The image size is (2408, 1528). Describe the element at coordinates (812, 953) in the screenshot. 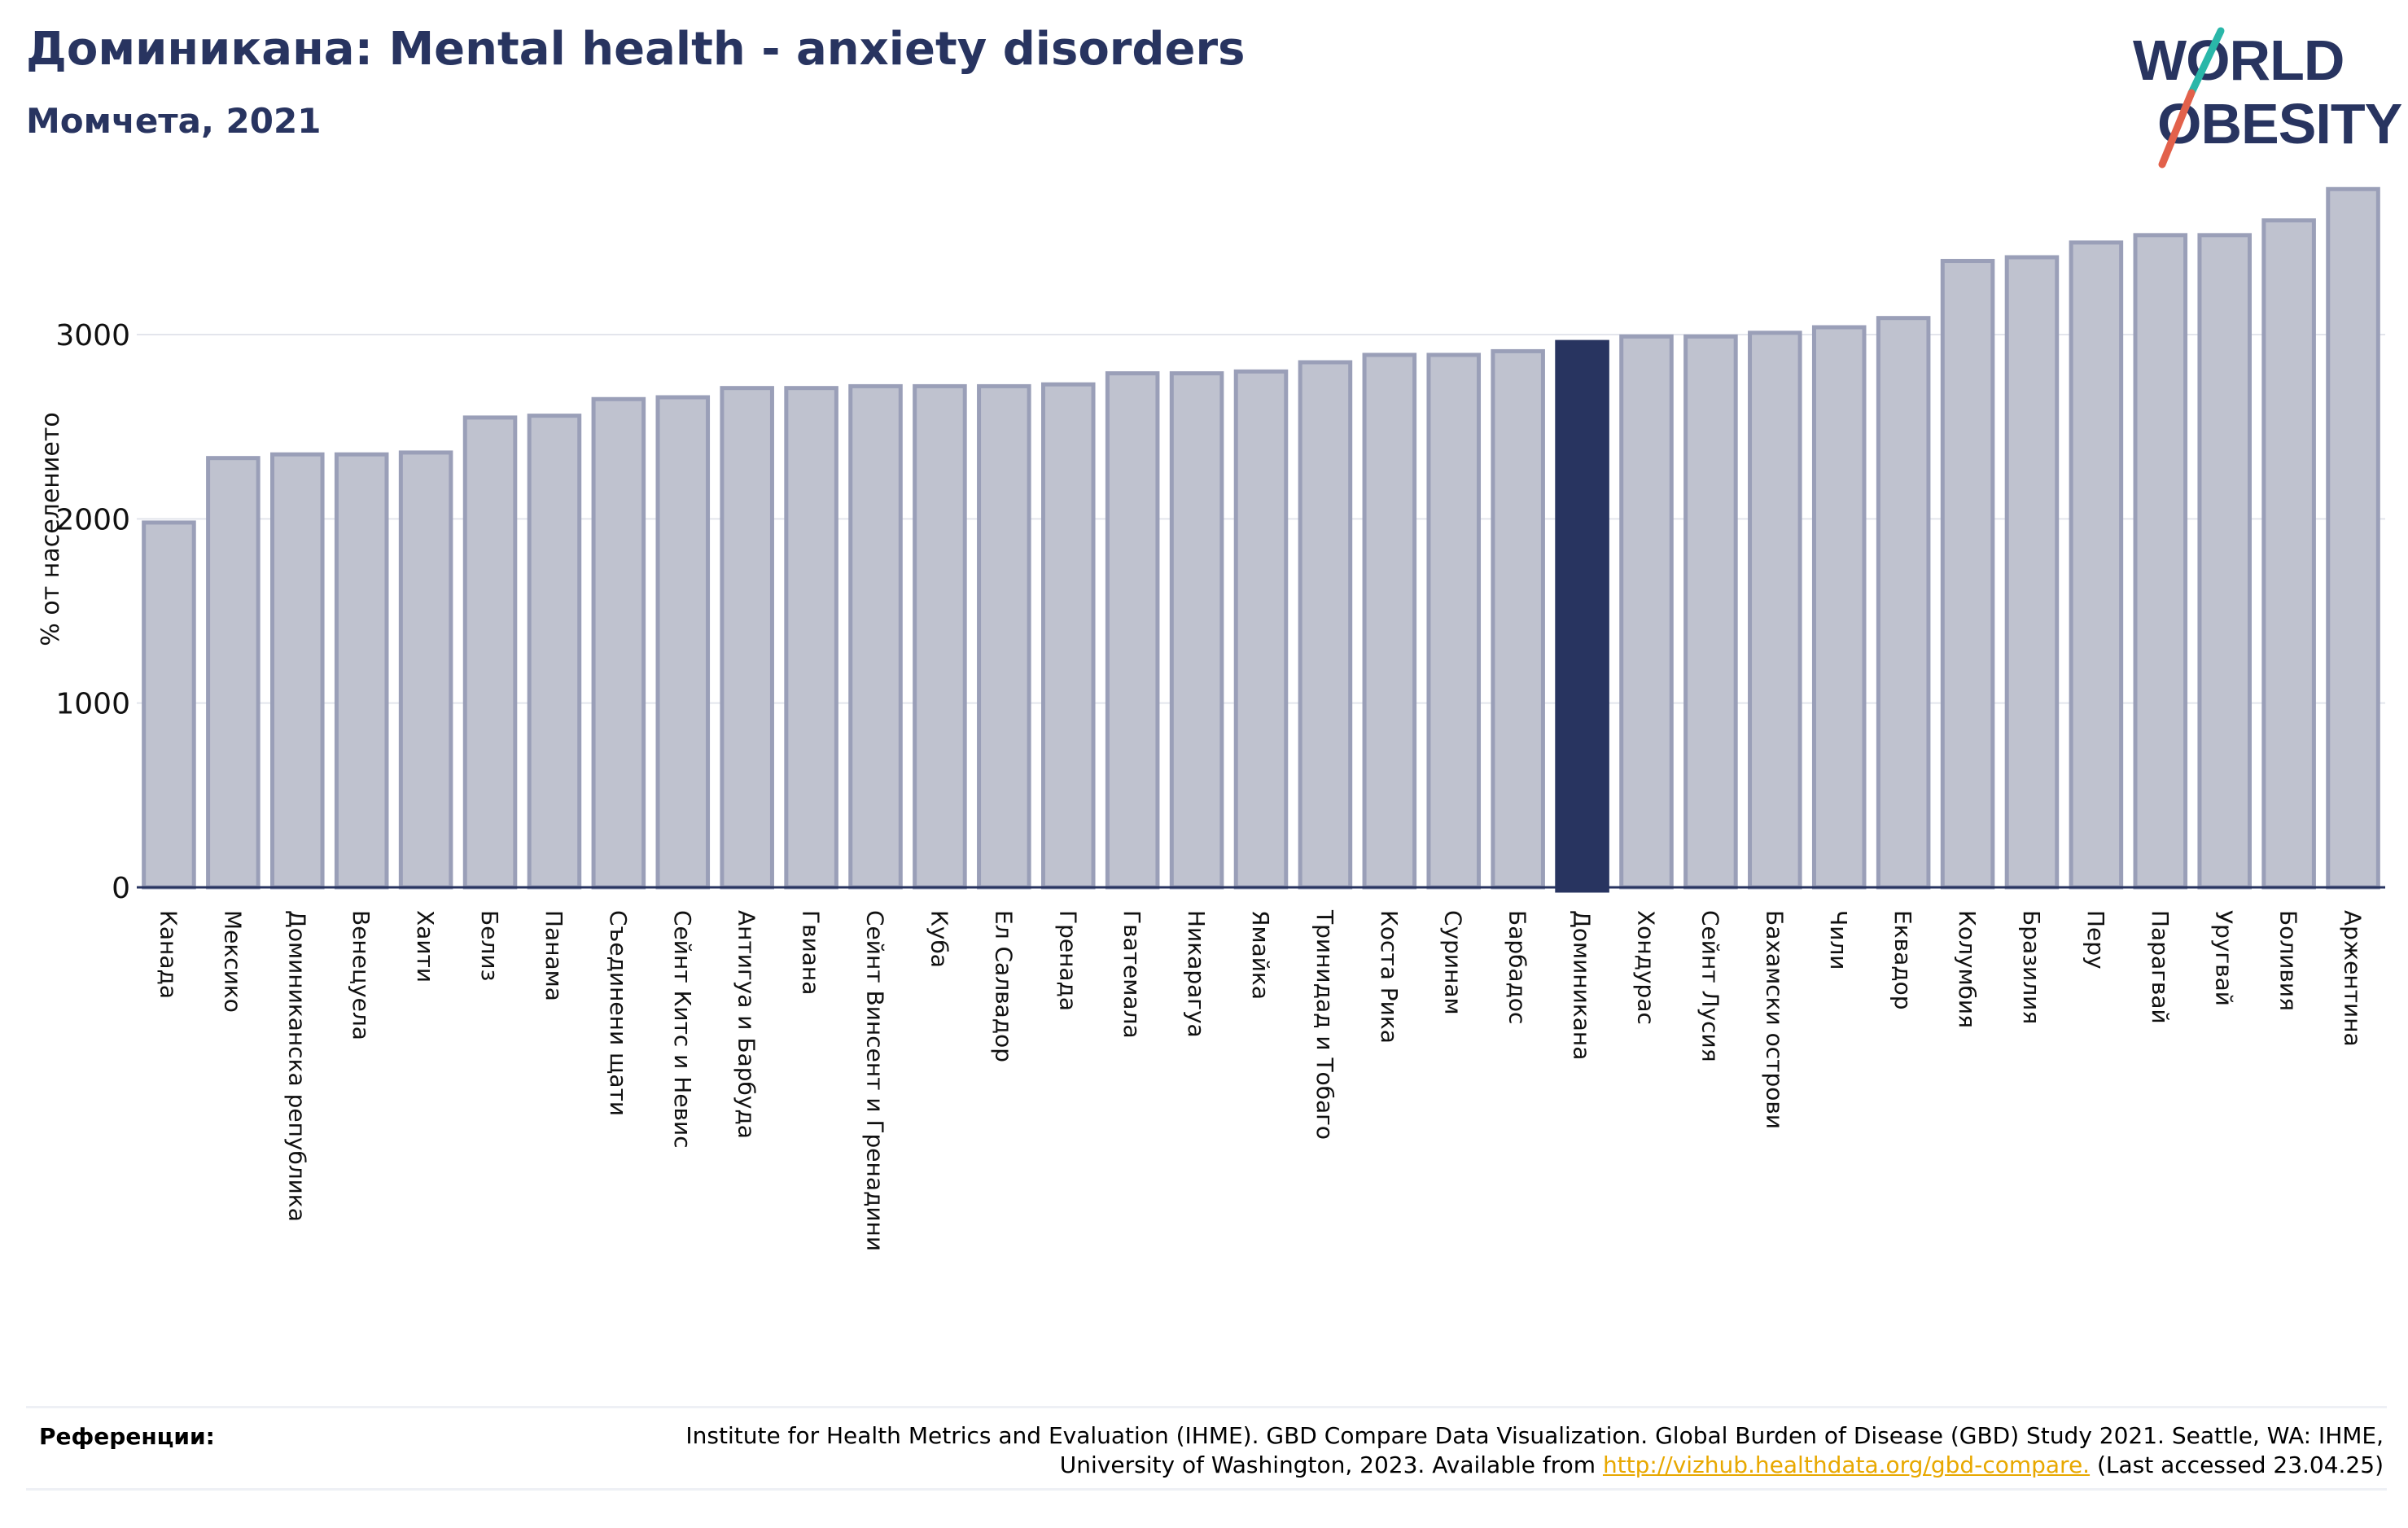

I see `x-tick-label: Гвиана` at that location.